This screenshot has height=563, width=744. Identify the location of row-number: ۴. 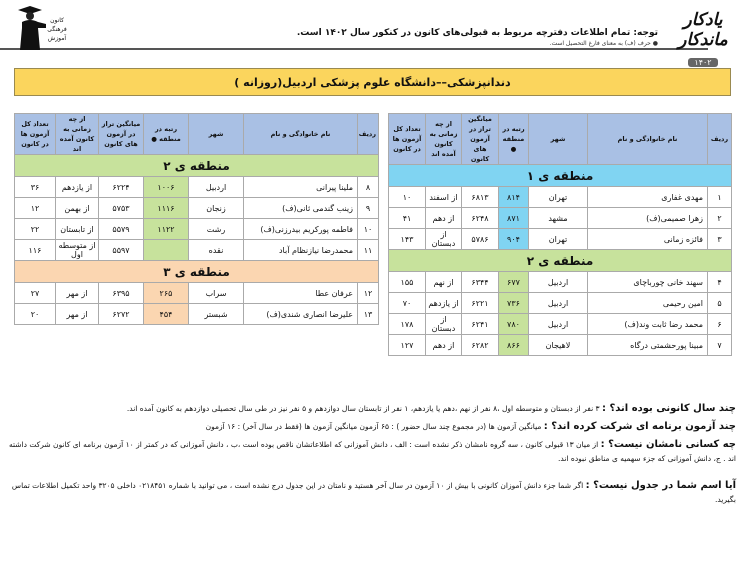
(719, 282).